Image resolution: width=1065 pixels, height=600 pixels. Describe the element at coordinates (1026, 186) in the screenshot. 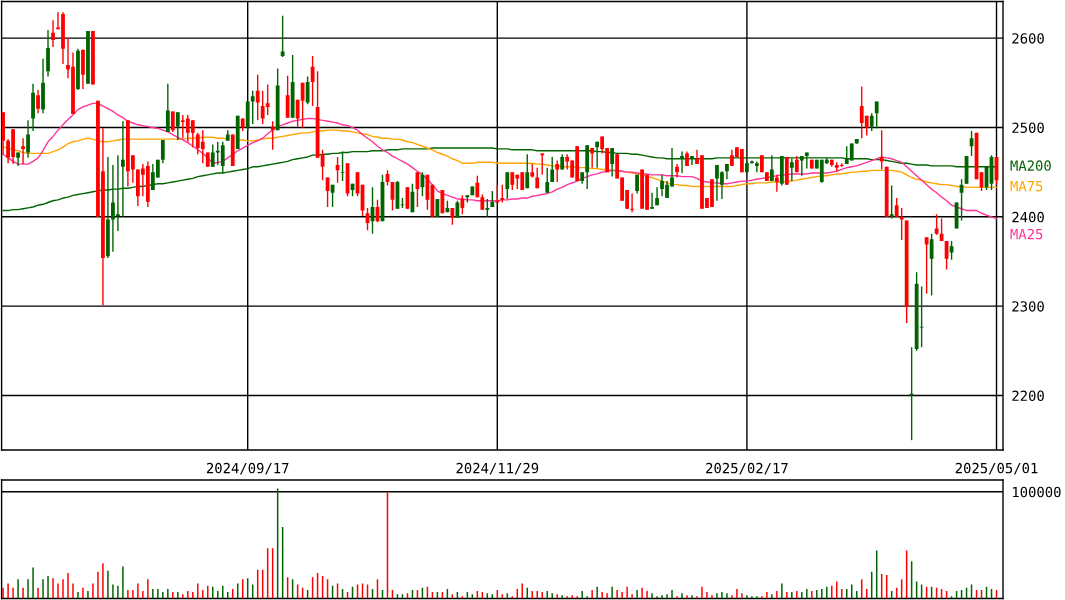

I see `series-label: MA75` at that location.